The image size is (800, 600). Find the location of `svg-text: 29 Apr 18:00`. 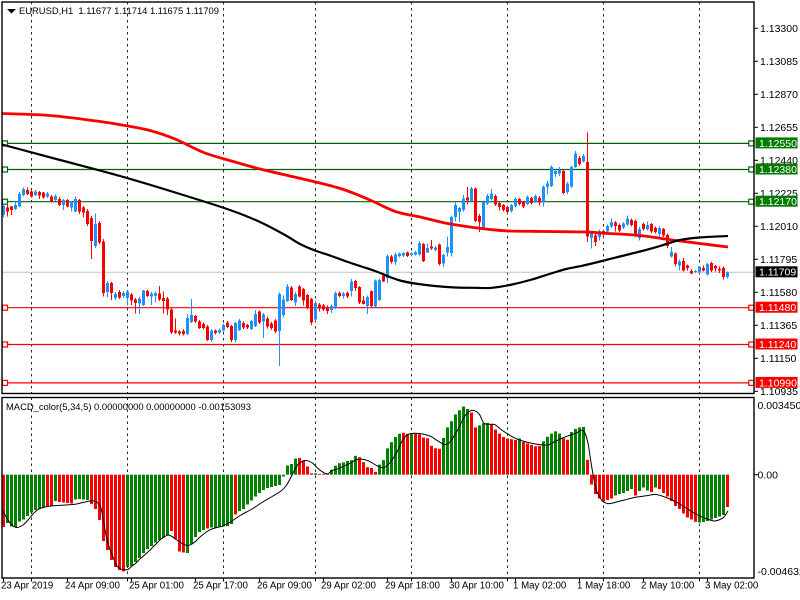

svg-text: 29 Apr 18:00 is located at coordinates (413, 586).